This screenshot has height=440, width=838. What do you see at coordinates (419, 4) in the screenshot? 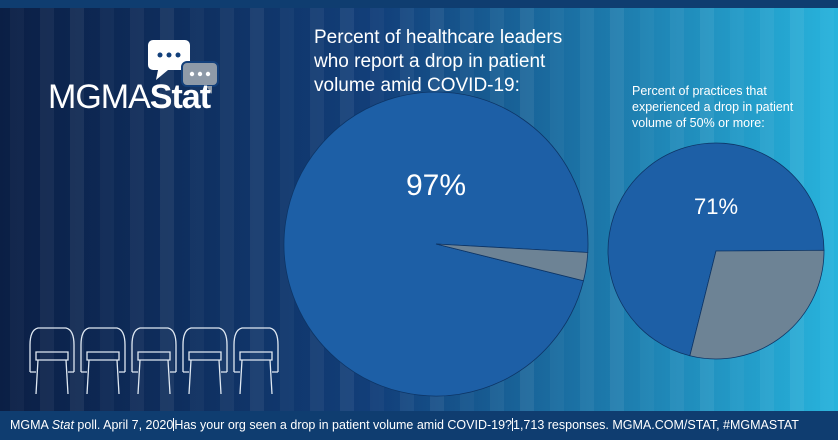
I see `top-band` at bounding box center [419, 4].